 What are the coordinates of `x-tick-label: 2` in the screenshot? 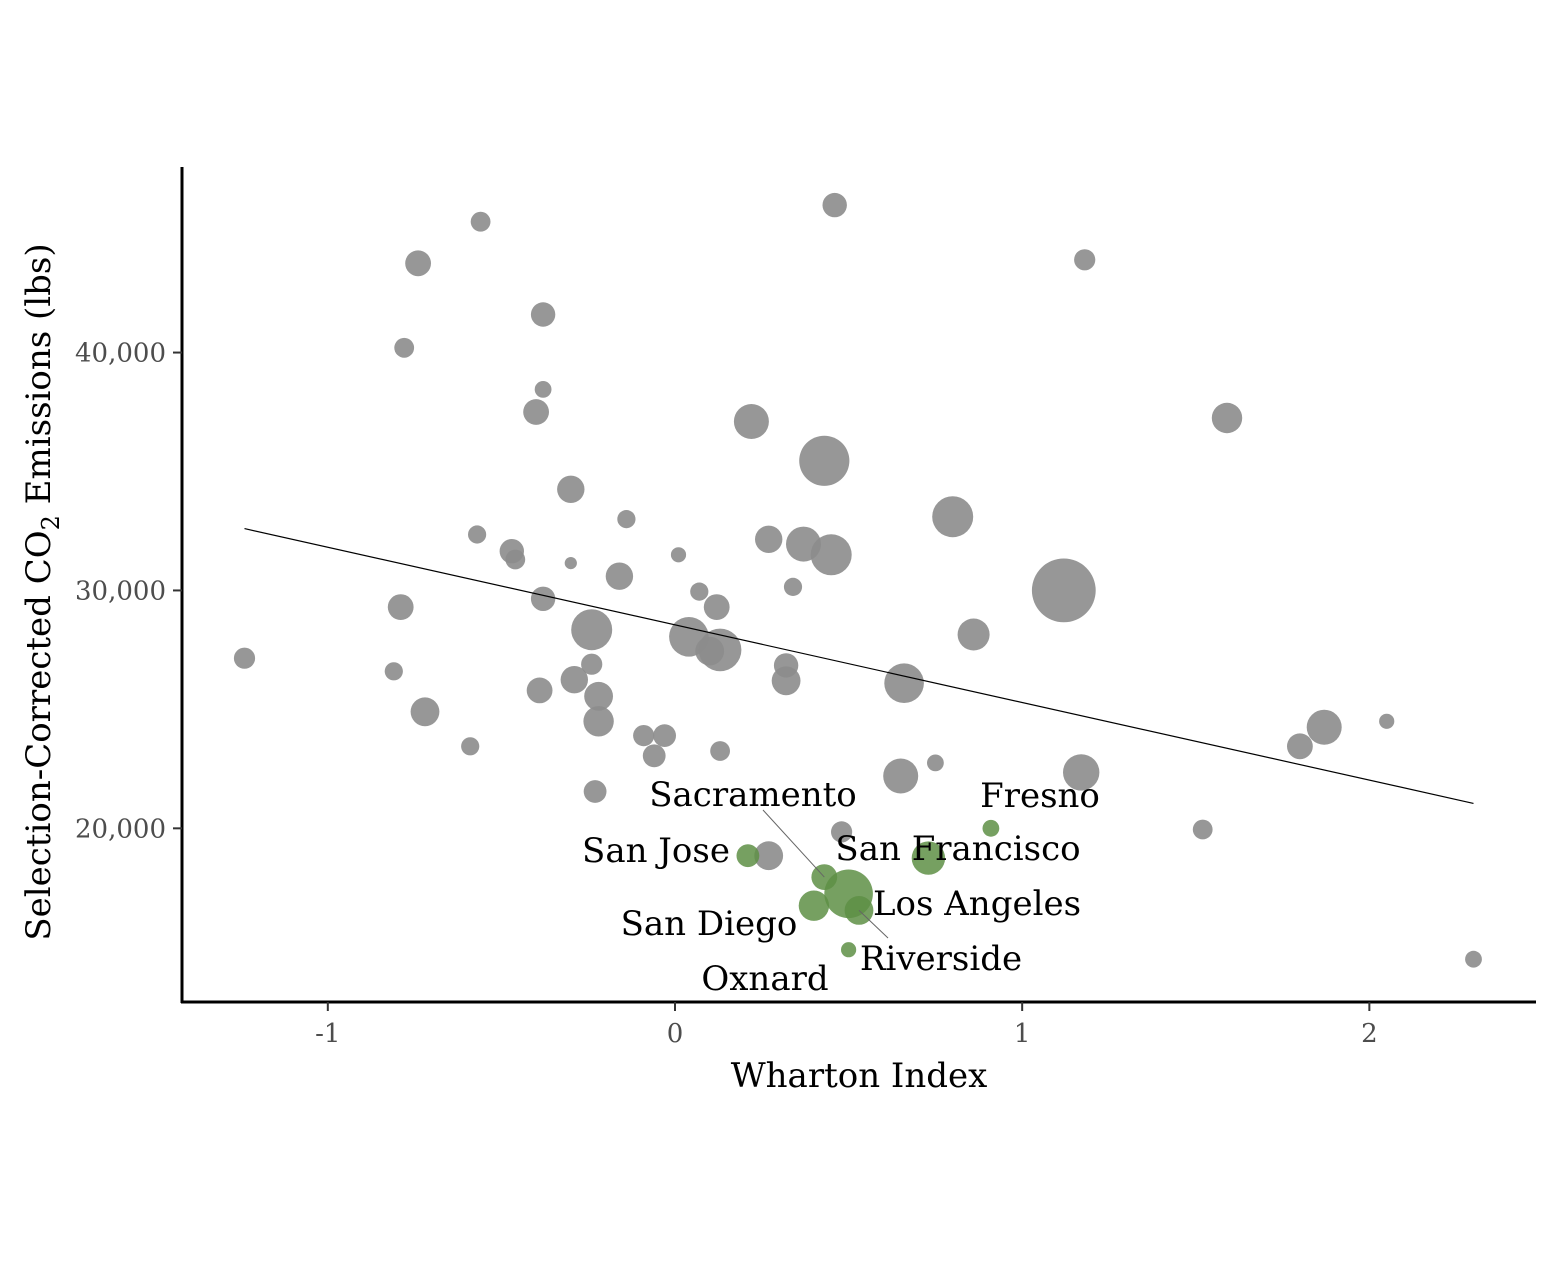 It's located at (1369, 1034).